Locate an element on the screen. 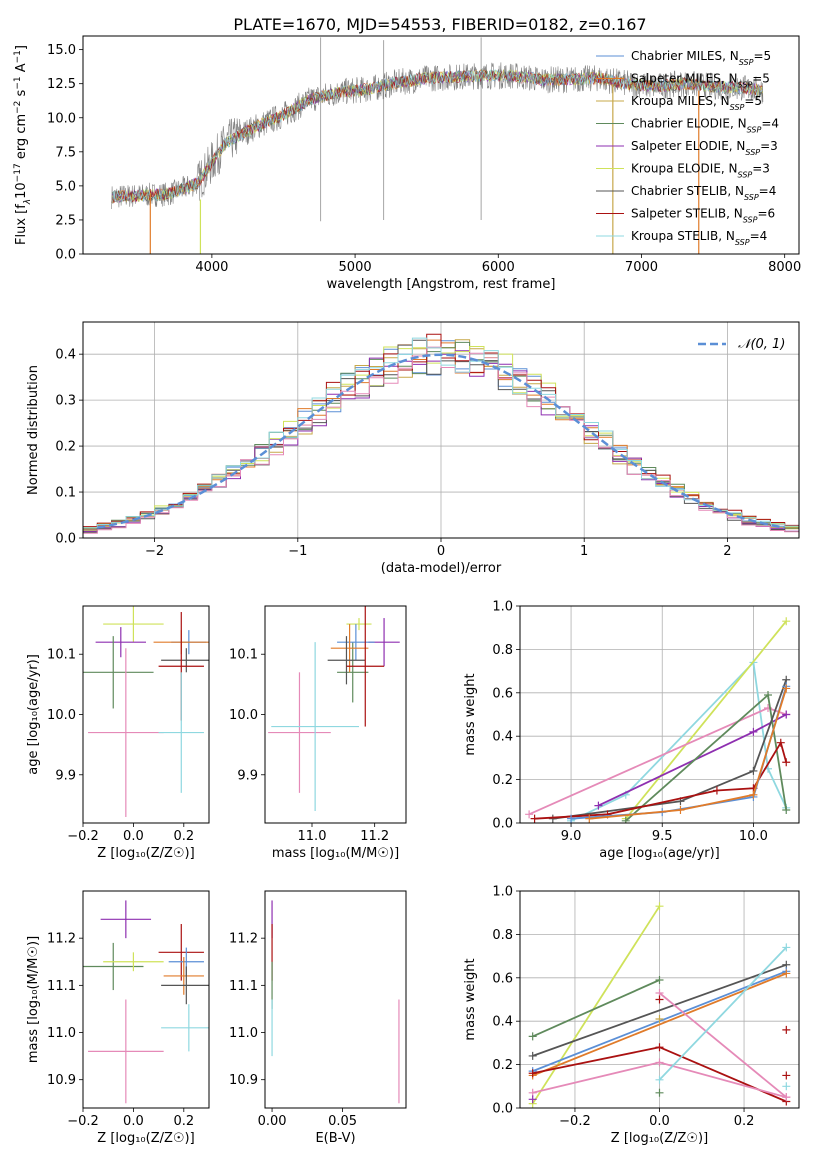 This screenshot has width=819, height=1174. spectrum-ytick-label: 10.0 is located at coordinates (61, 118).